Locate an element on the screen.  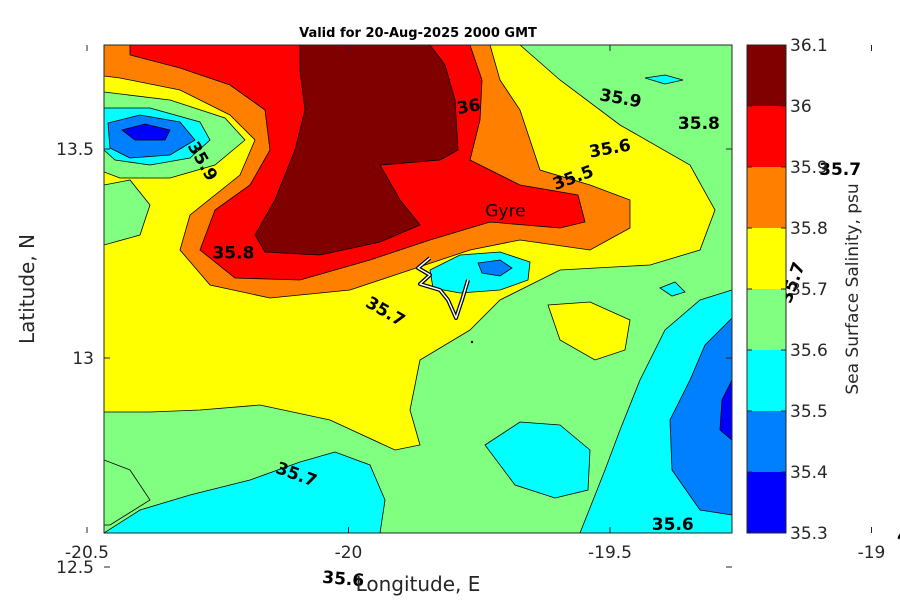
colorbar is located at coordinates (766, 289).